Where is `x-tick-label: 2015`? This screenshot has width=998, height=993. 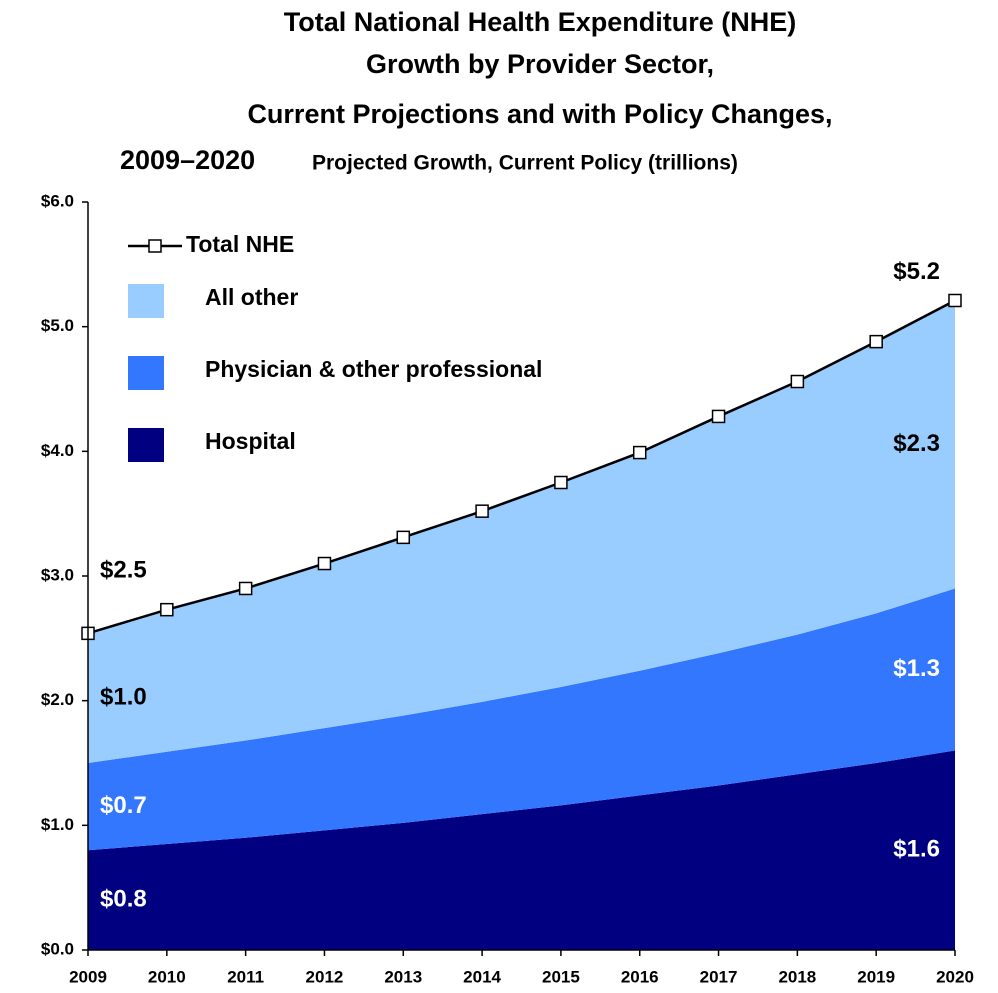 x-tick-label: 2015 is located at coordinates (561, 976).